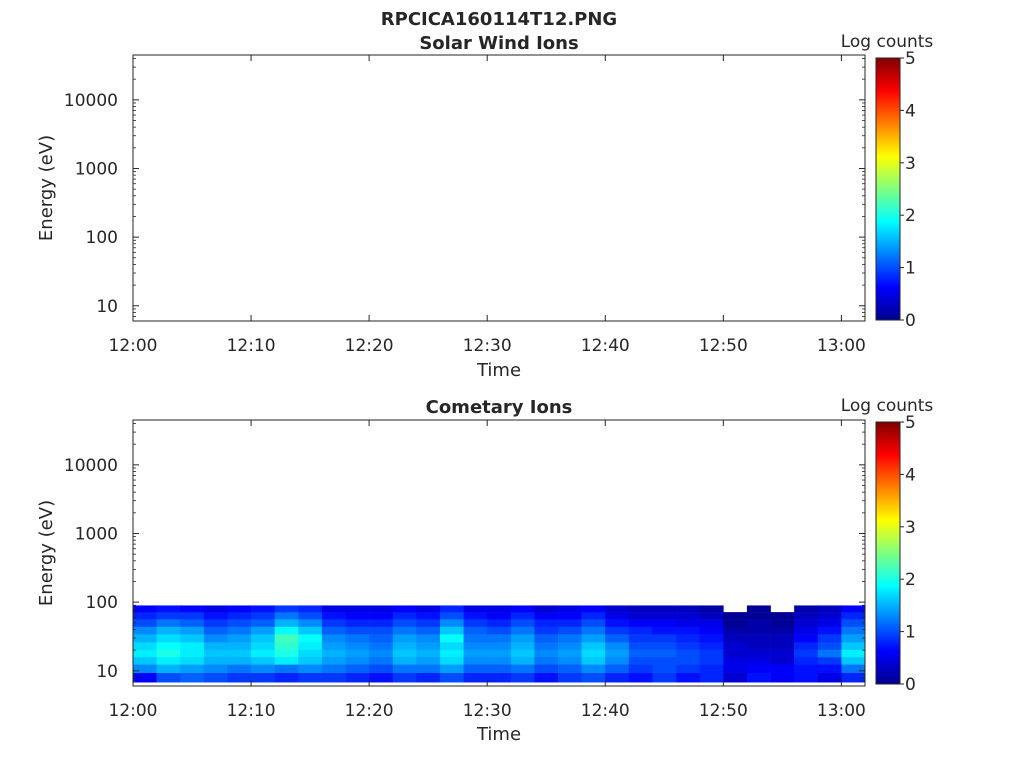 This screenshot has height=768, width=1024. I want to click on colorbar-gradient, so click(888, 553).